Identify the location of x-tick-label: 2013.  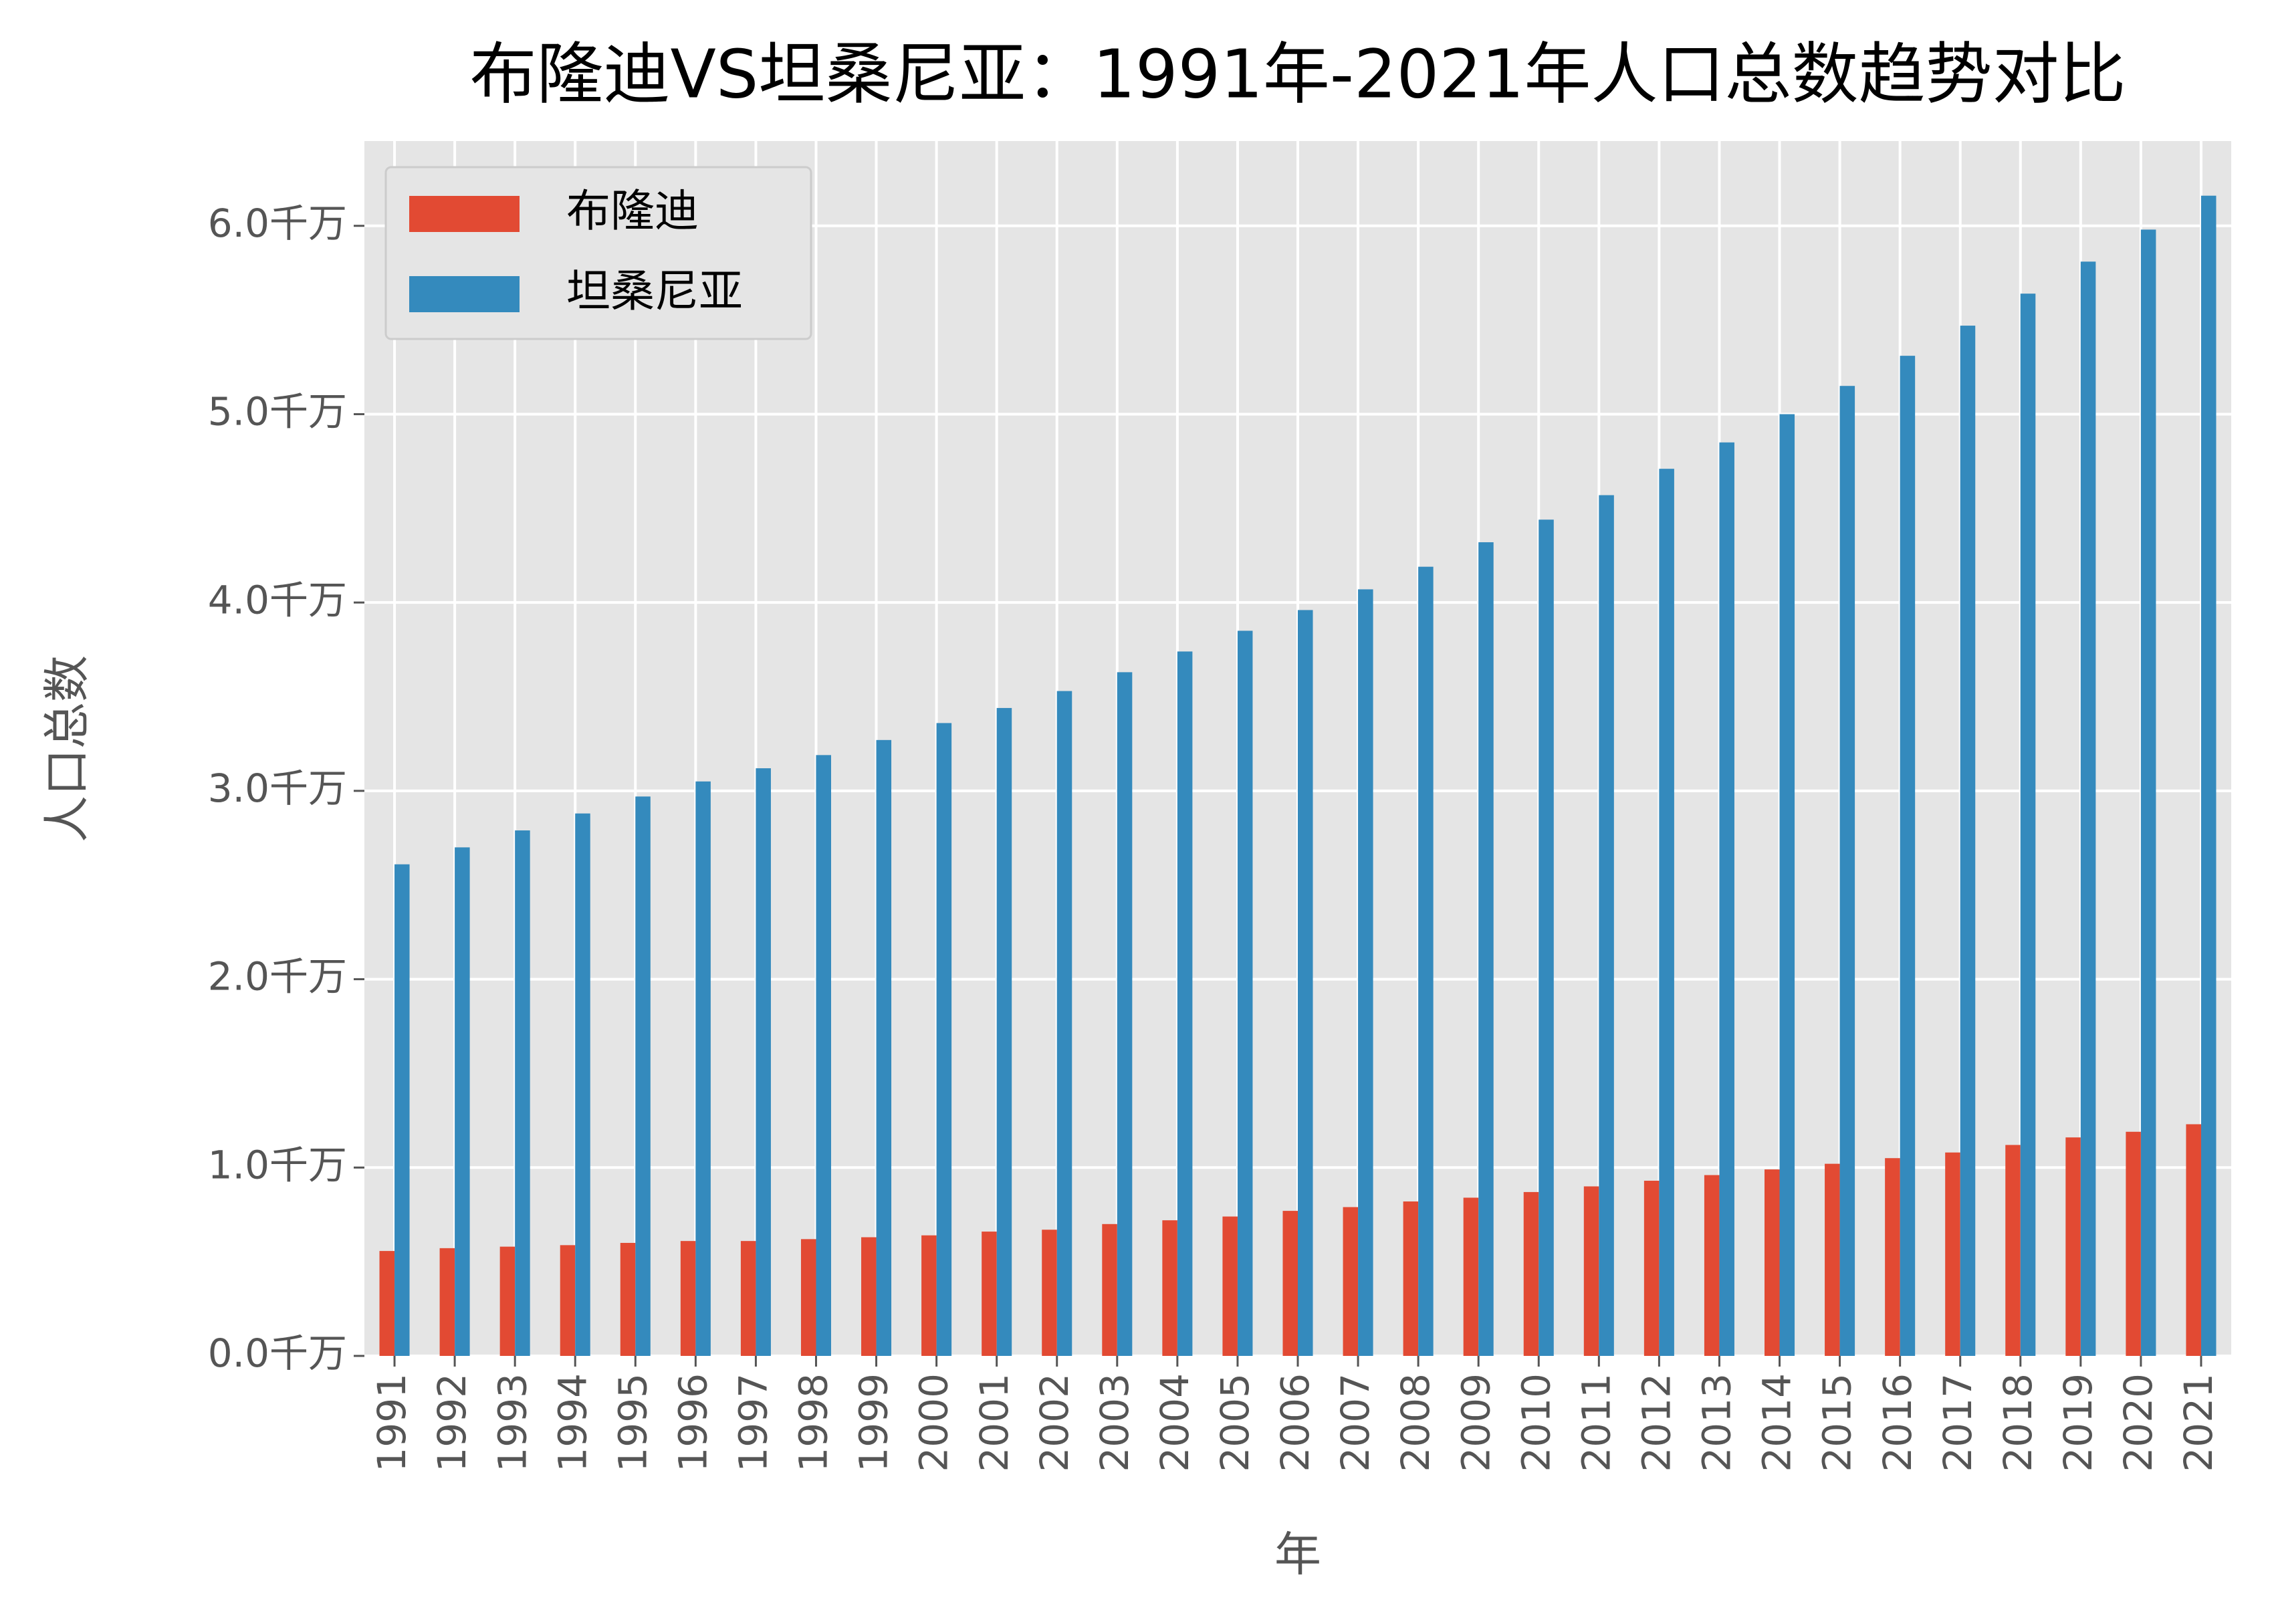
(1717, 1422).